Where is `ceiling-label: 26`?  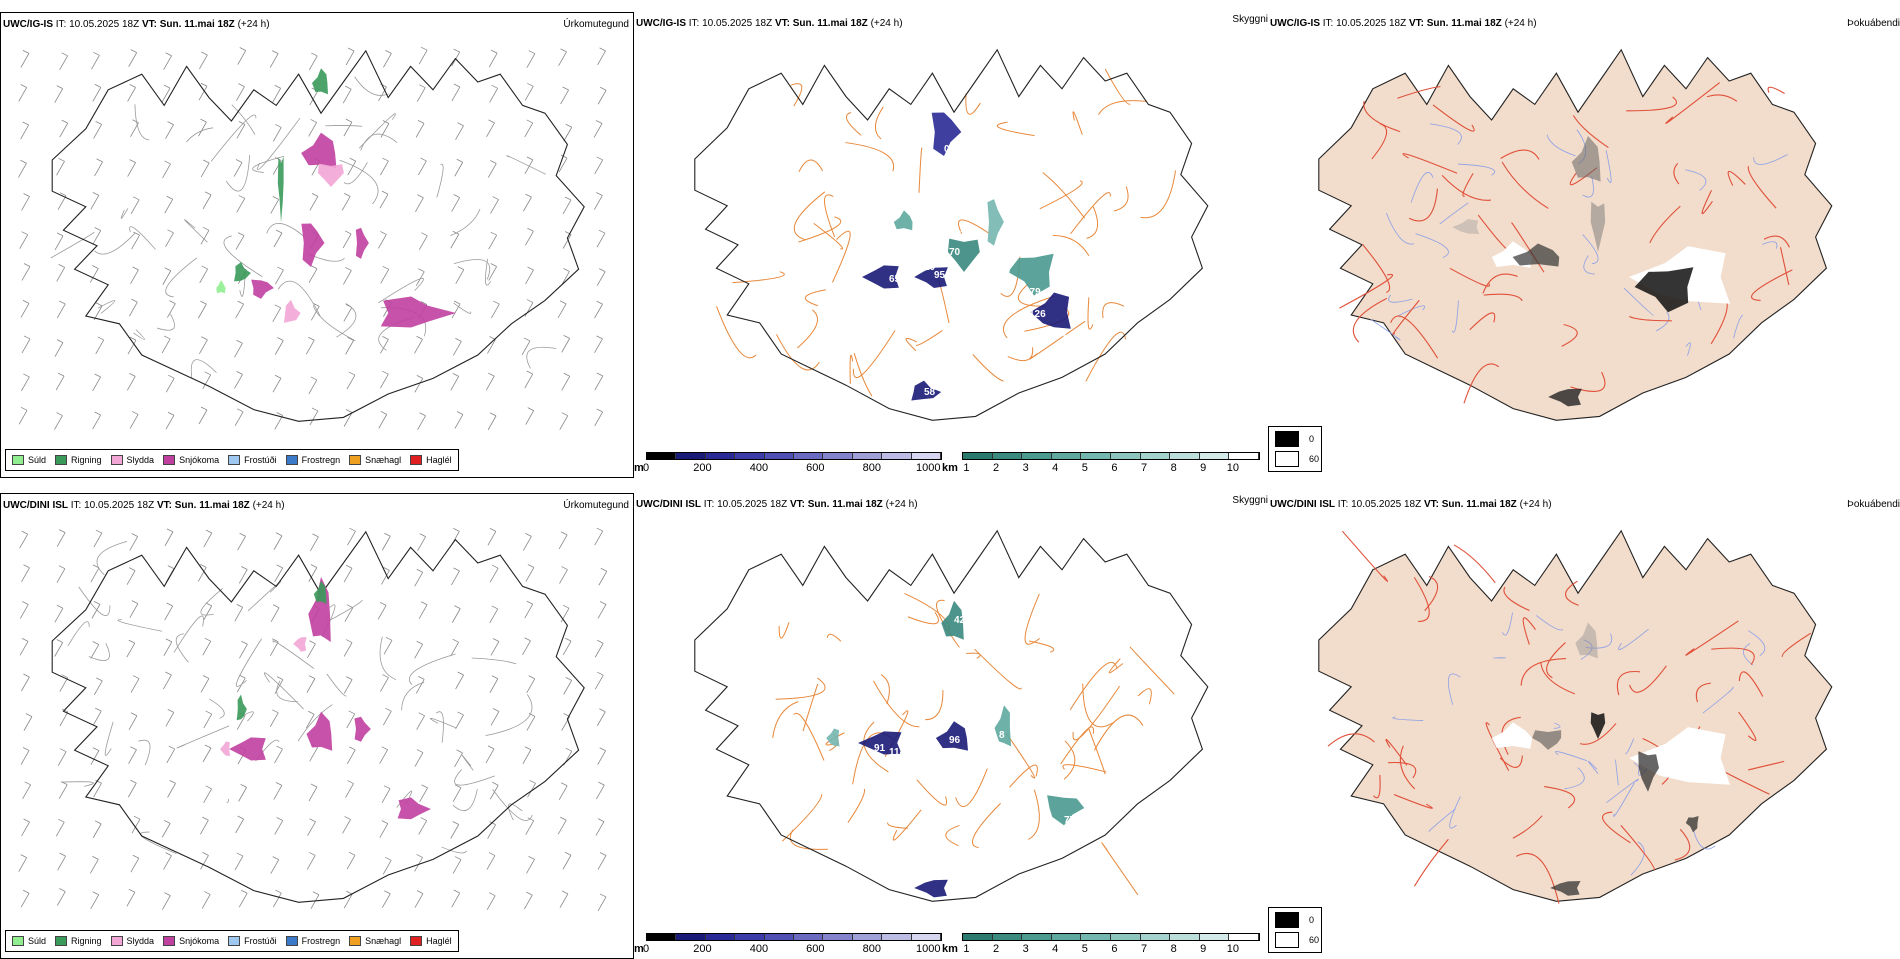
ceiling-label: 26 is located at coordinates (1002, 259).